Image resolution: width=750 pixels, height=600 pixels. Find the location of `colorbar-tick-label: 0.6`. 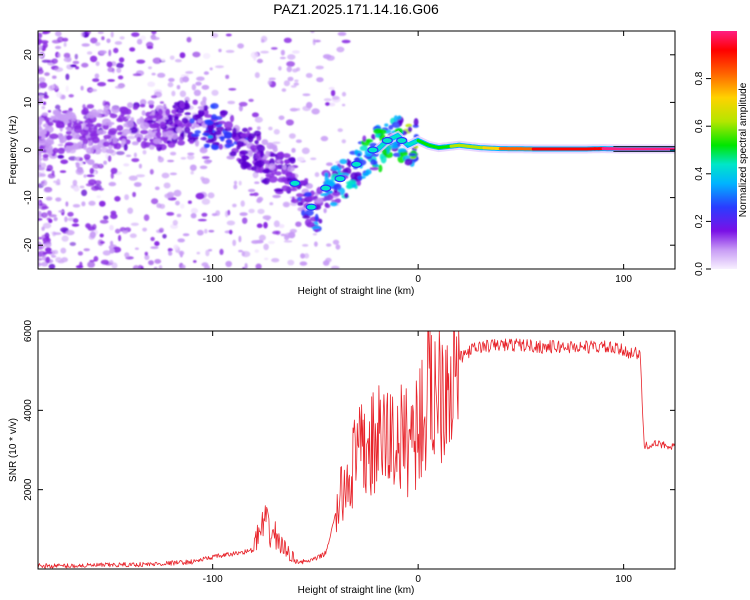

colorbar-tick-label: 0.6 is located at coordinates (699, 126).